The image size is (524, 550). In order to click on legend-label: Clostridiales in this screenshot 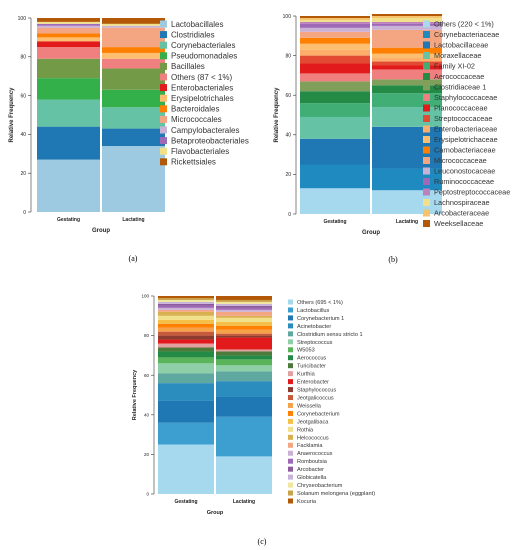, I will do `click(193, 34)`.